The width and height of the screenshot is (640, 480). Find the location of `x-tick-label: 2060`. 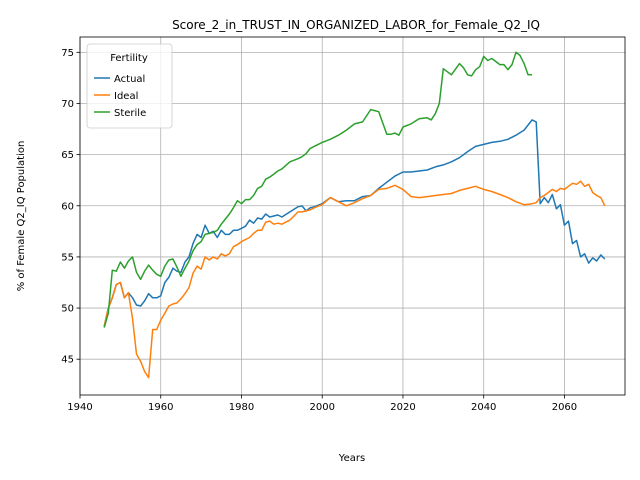

x-tick-label: 2060 is located at coordinates (564, 407).